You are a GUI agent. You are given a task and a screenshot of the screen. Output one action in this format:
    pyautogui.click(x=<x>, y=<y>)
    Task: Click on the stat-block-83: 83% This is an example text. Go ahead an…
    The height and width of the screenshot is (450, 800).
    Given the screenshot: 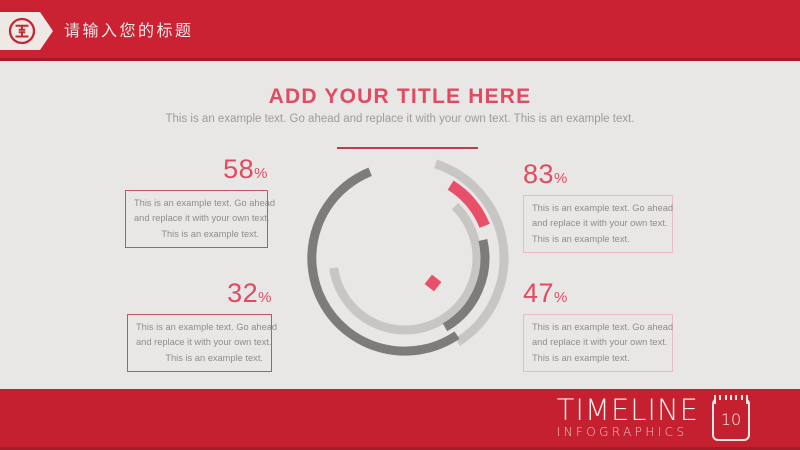 What is the action you would take?
    pyautogui.click(x=598, y=206)
    